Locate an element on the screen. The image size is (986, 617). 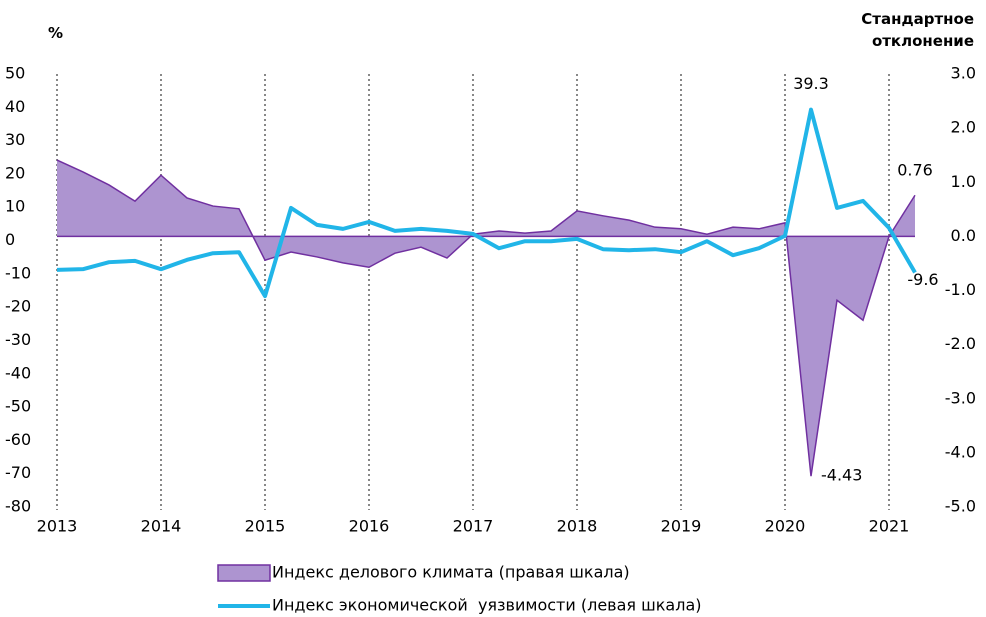
x-tick-label: 2015 is located at coordinates (265, 526).